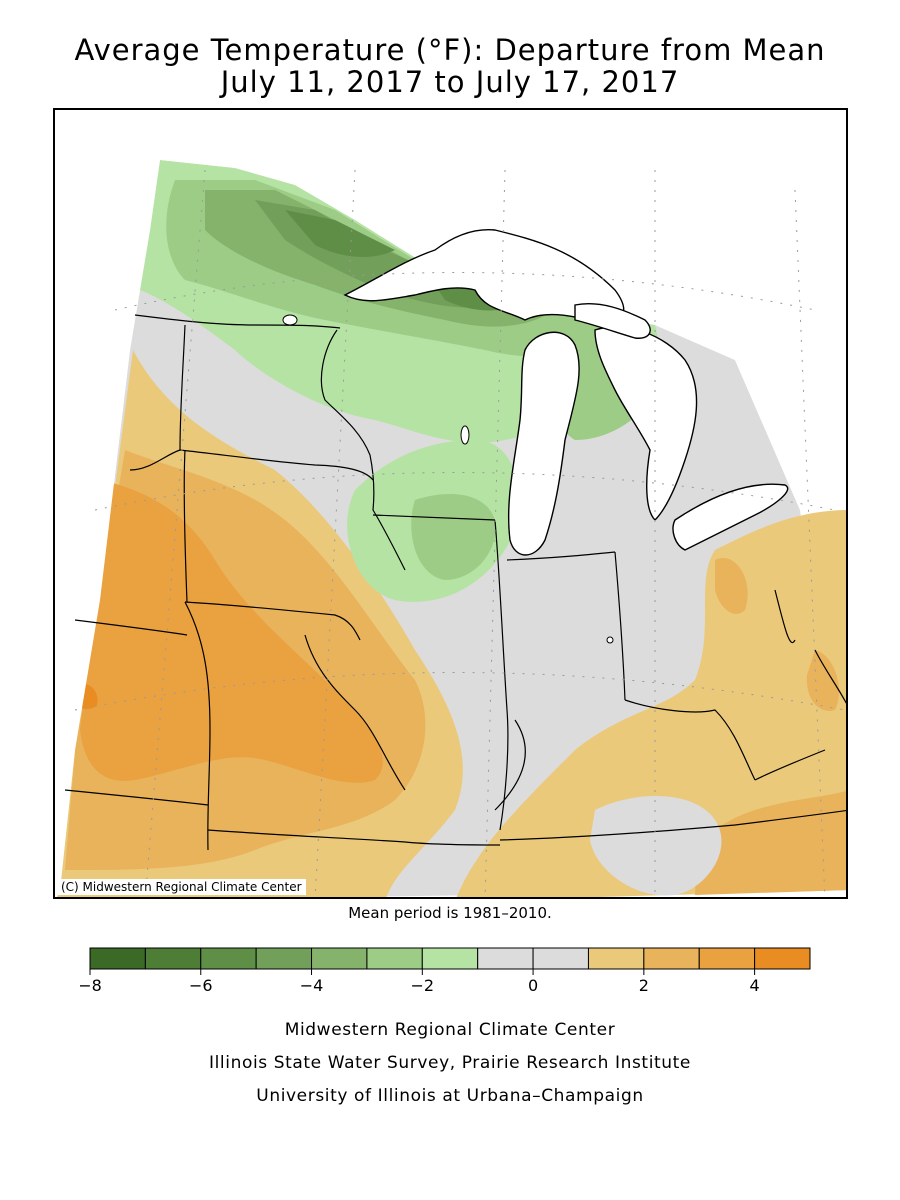 The height and width of the screenshot is (1200, 900). Describe the element at coordinates (448, 479) in the screenshot. I see `small-lakes` at that location.